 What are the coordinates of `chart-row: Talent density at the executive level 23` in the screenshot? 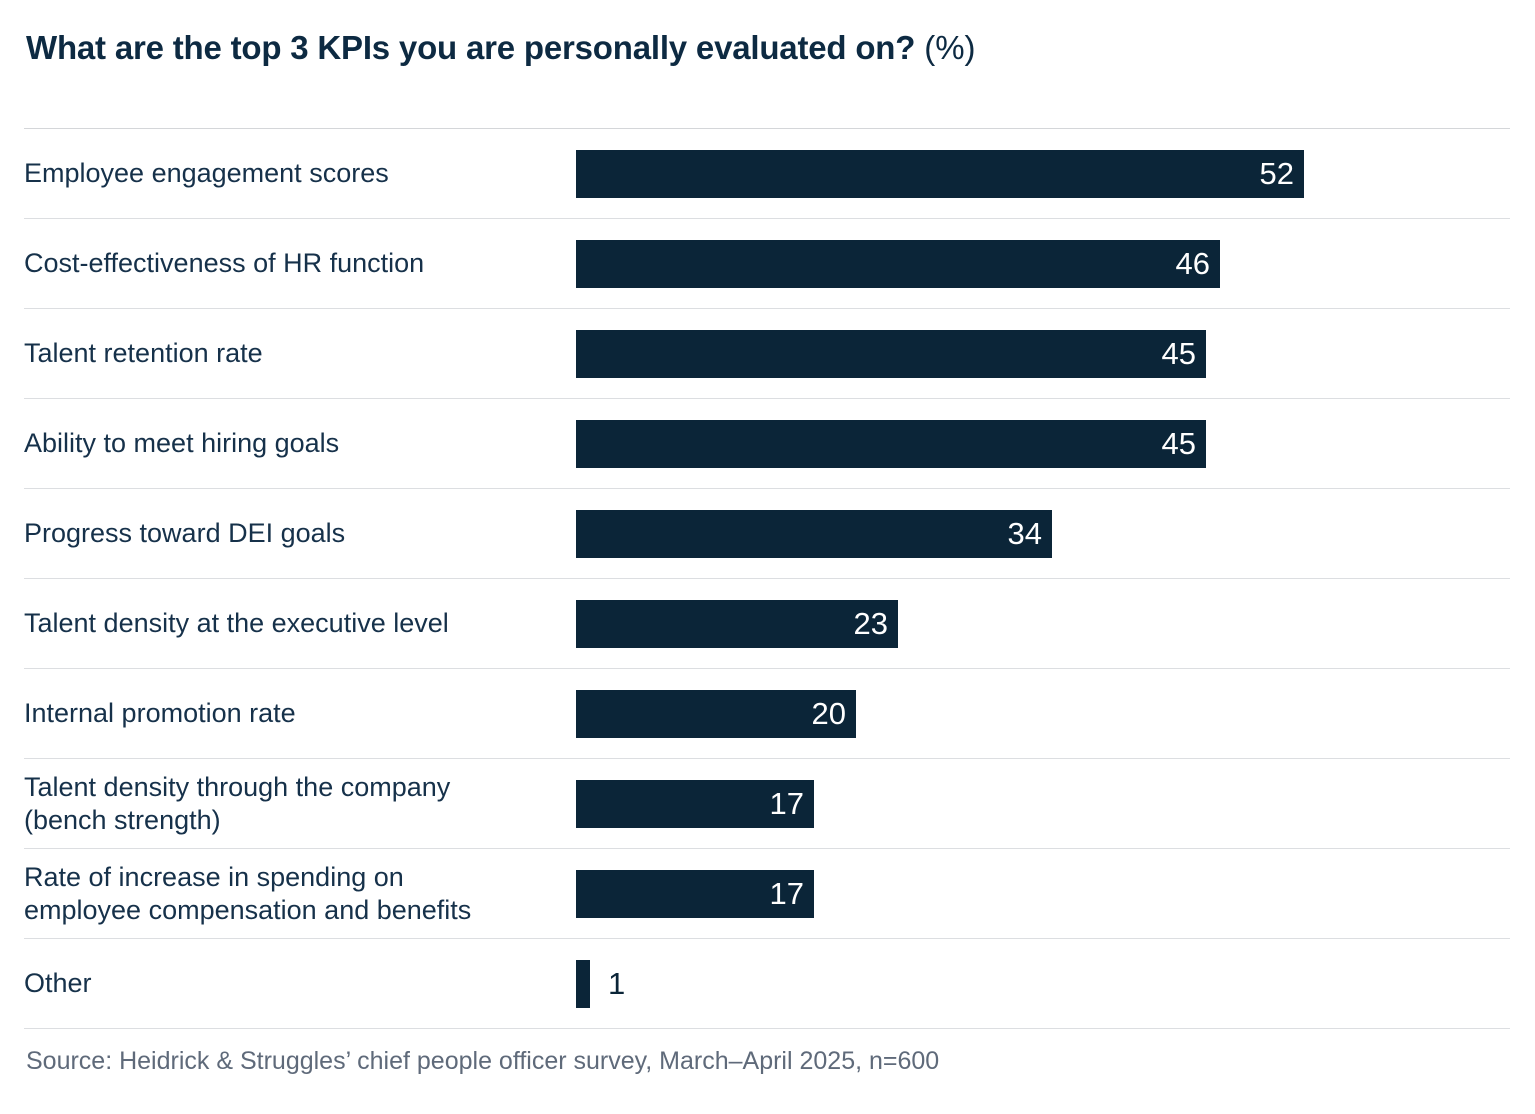 It's located at (767, 623).